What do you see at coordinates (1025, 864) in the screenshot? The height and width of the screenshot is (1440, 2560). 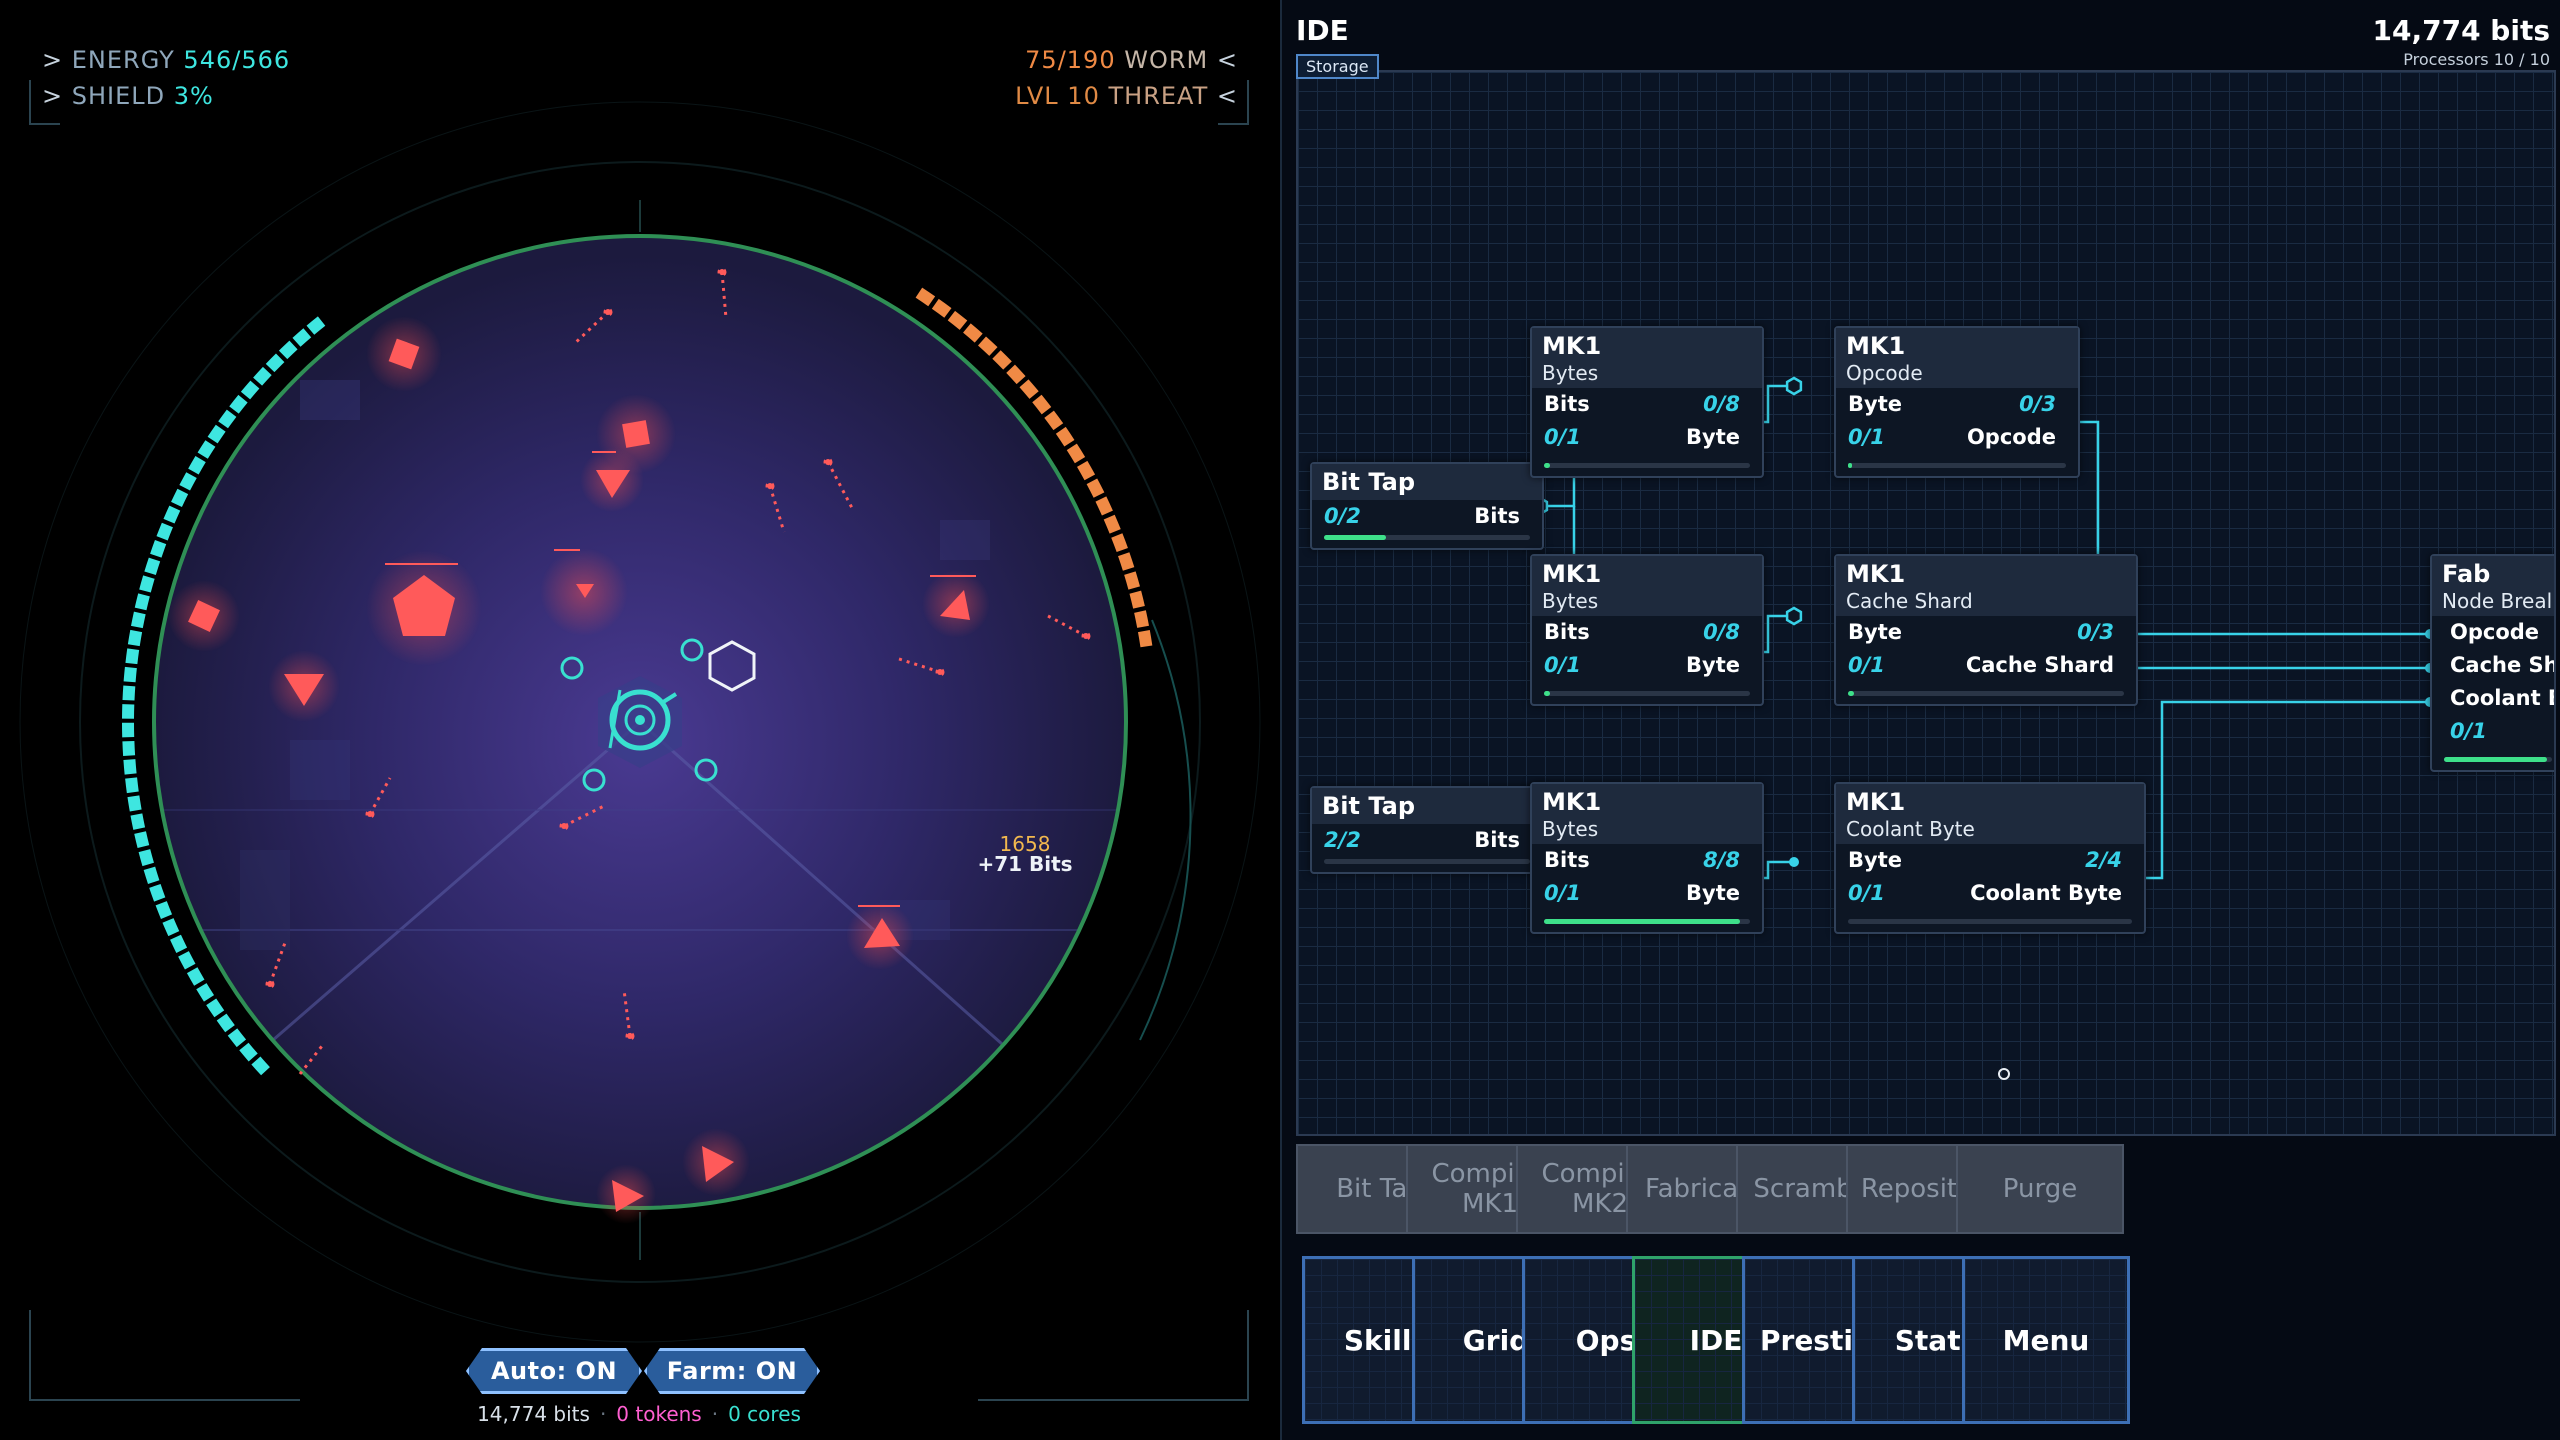 I see `floating-bits: +71 Bits` at bounding box center [1025, 864].